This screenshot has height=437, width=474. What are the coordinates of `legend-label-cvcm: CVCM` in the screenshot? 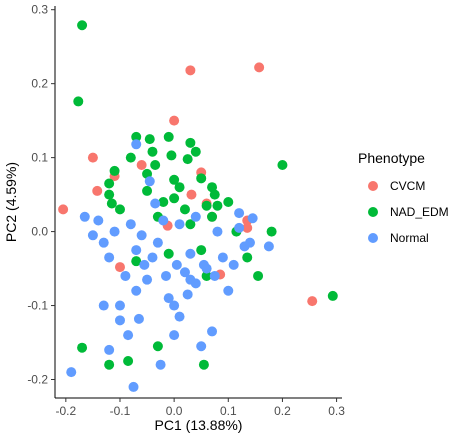 It's located at (407, 186).